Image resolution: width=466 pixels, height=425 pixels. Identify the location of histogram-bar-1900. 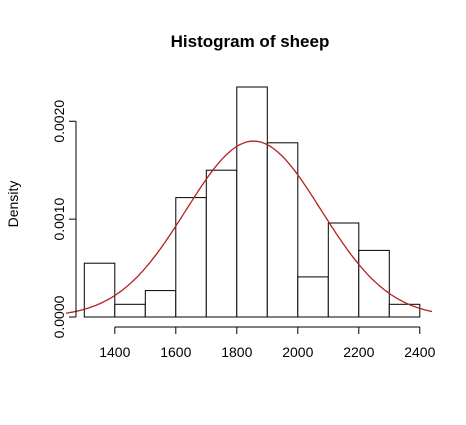
(282, 230).